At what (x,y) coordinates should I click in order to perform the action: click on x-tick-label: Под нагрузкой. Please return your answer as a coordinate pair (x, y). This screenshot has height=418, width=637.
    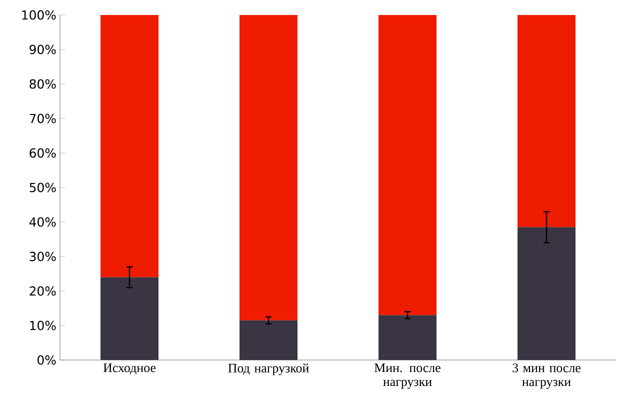
    Looking at the image, I should click on (268, 370).